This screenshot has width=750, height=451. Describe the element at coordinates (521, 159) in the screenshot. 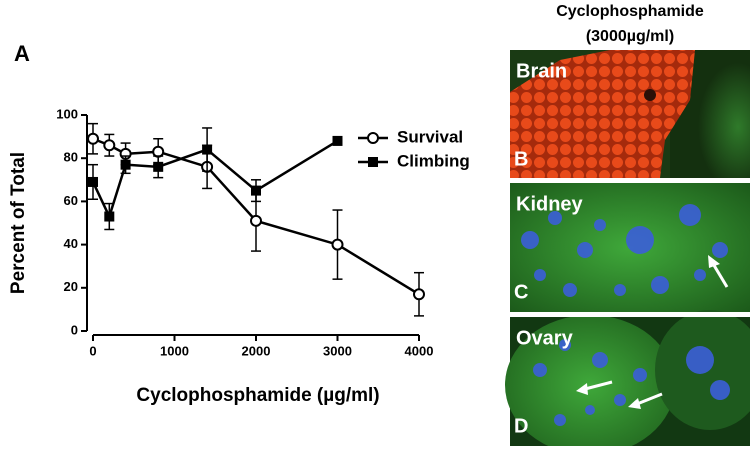

I see `panel-letter: B` at that location.